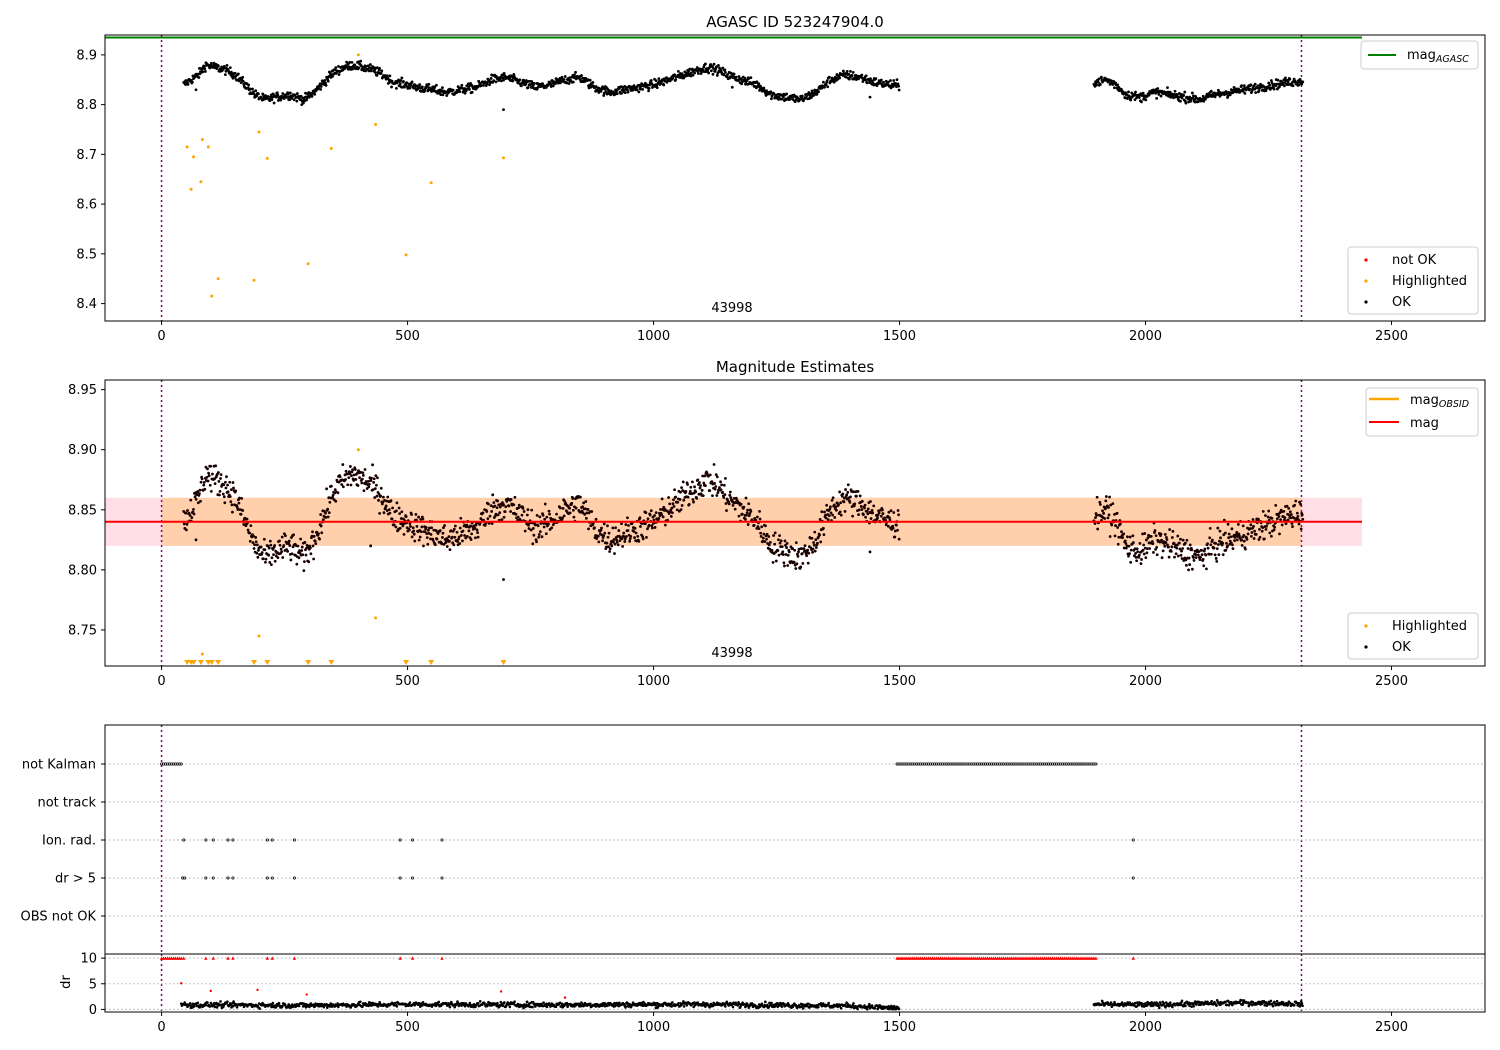 This screenshot has width=1500, height=1050. I want to click on flag-row-label: not track, so click(66, 803).